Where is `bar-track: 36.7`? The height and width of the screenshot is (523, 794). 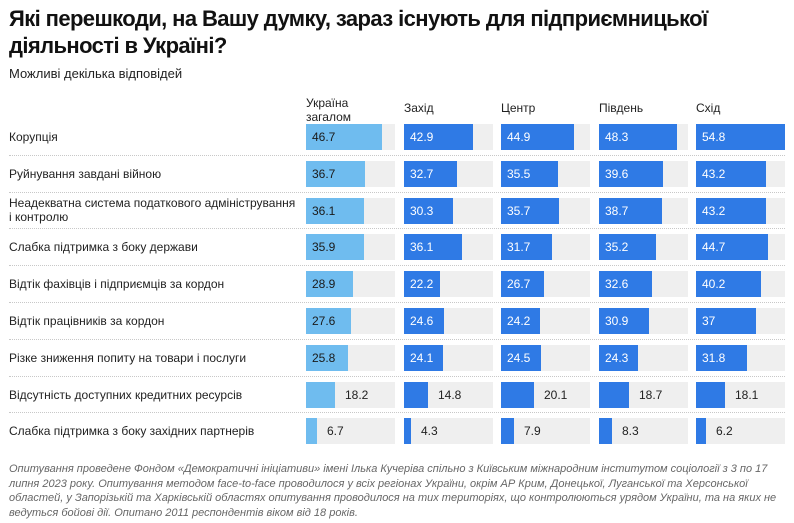
bar-track: 36.7 is located at coordinates (350, 174).